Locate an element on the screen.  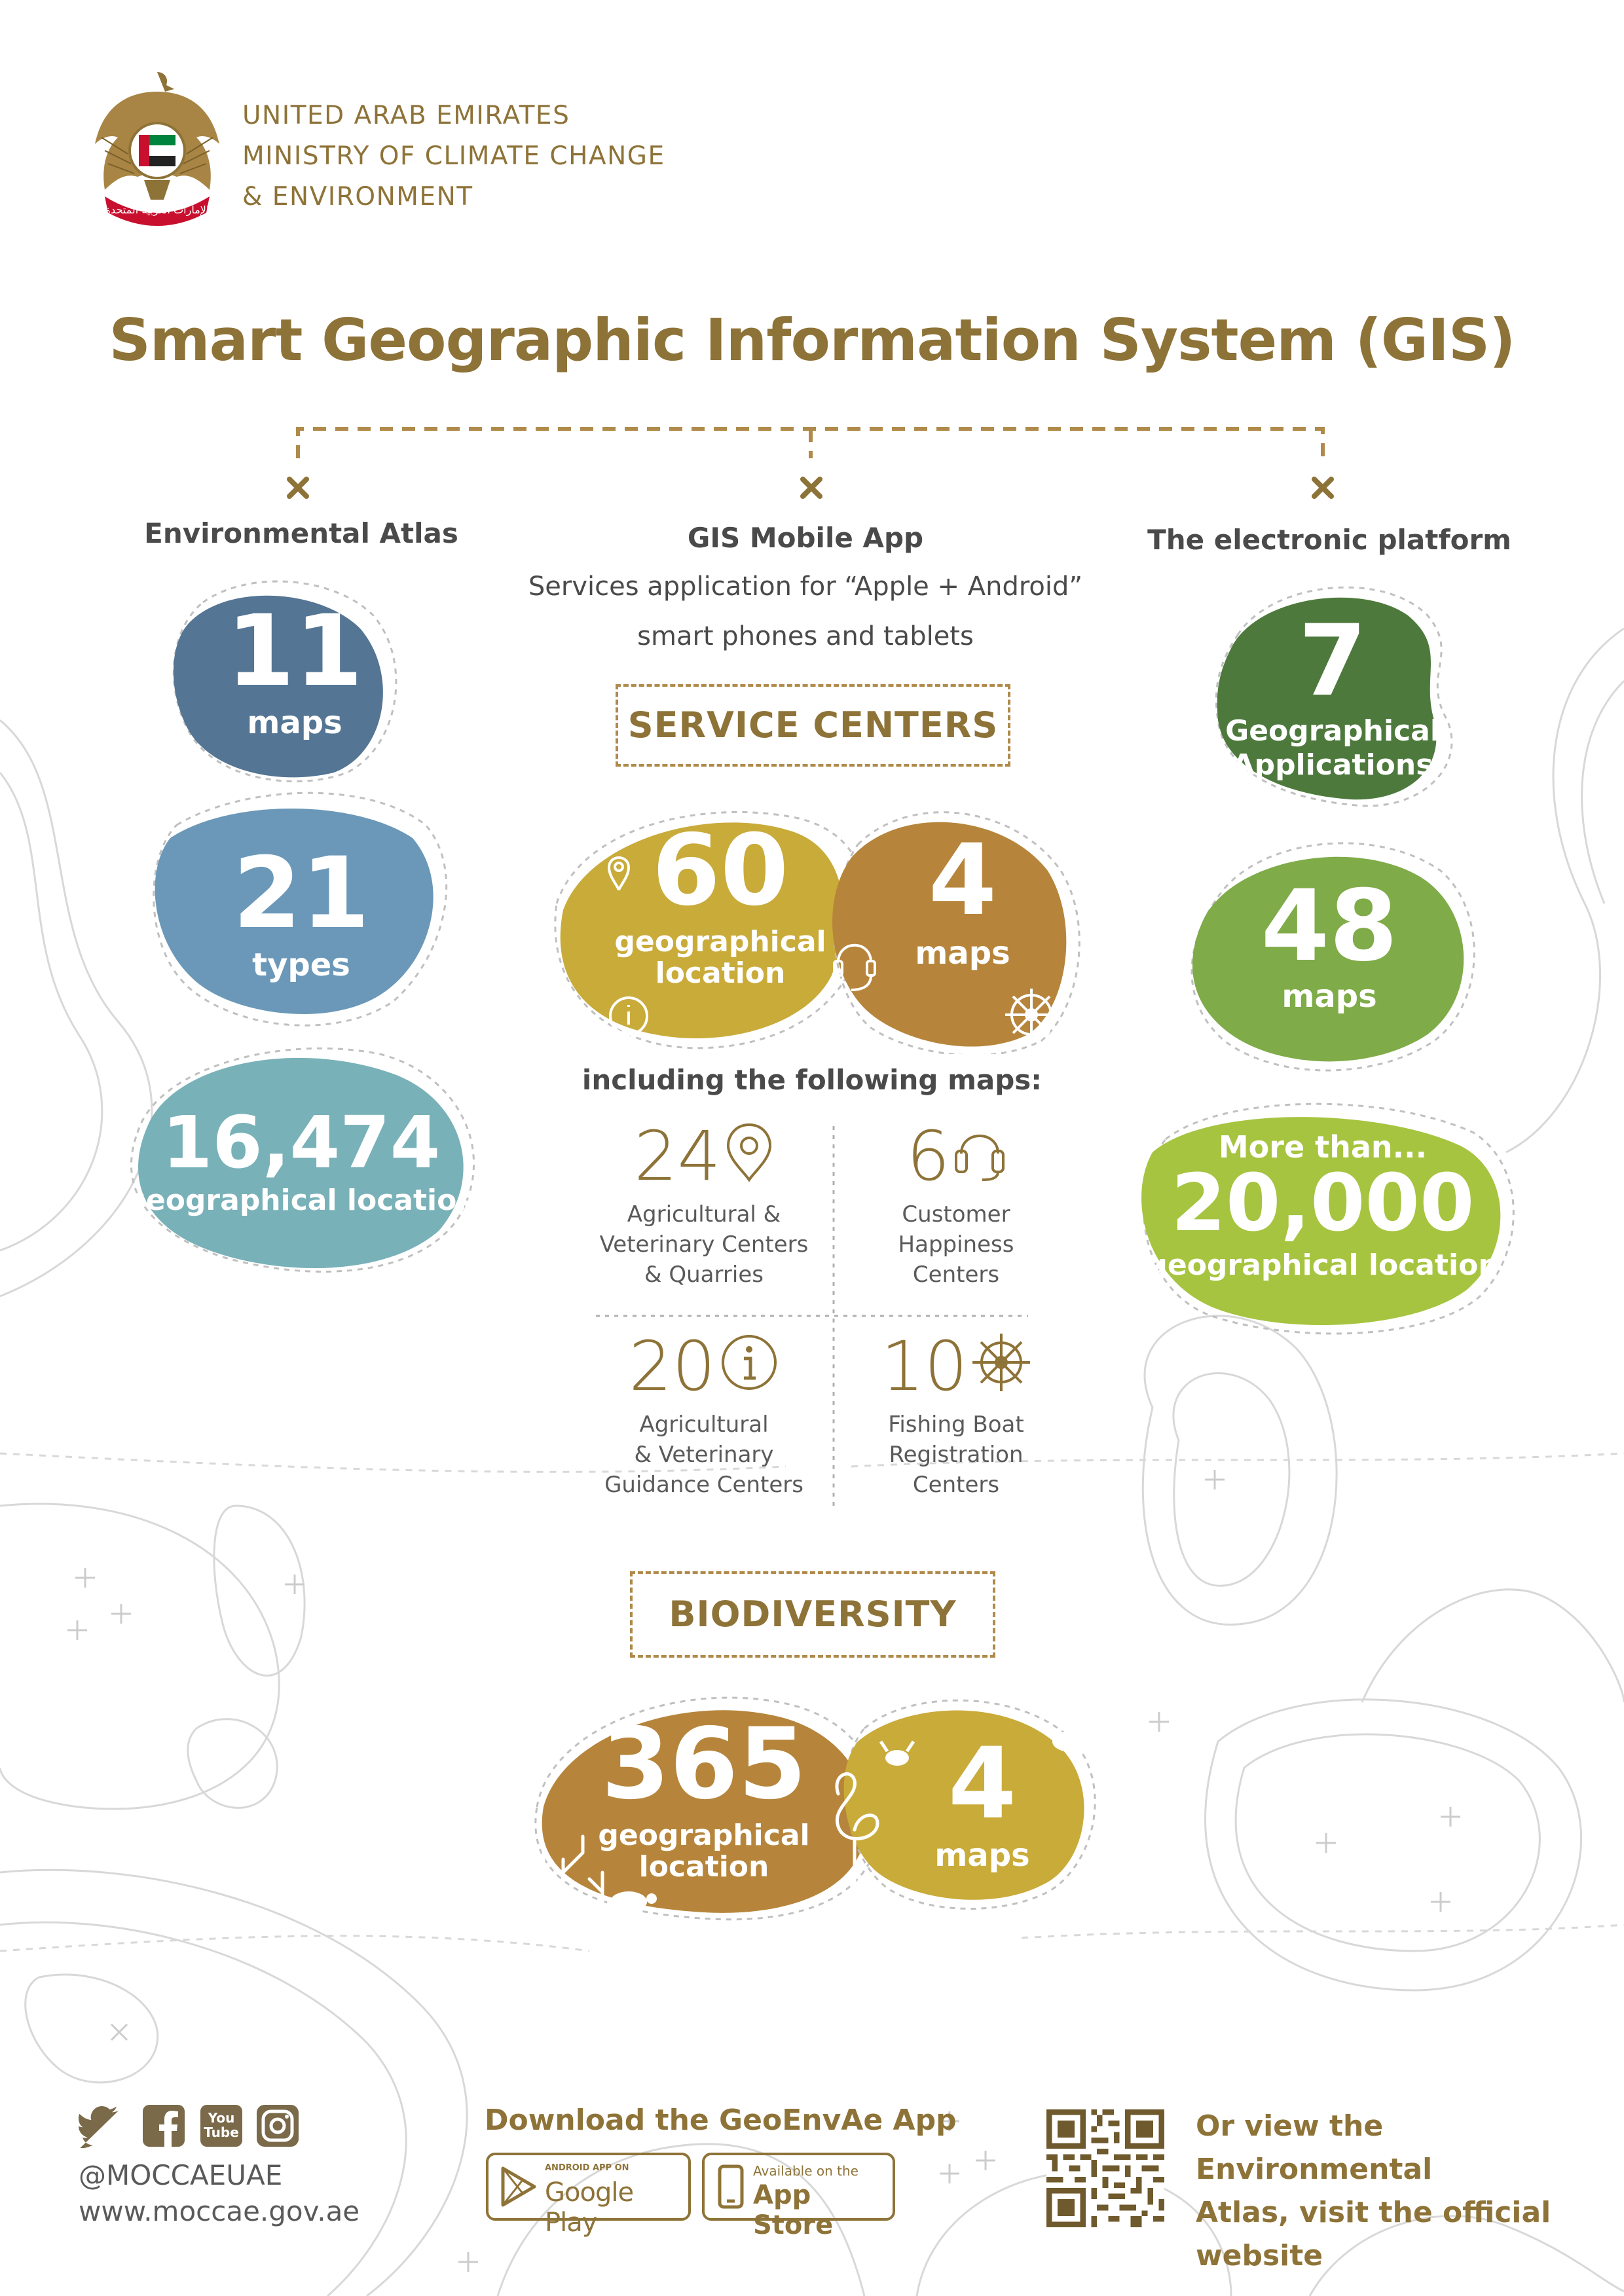
atlas-note-line-2: Atlas, visit the official is located at coordinates (1373, 2212).